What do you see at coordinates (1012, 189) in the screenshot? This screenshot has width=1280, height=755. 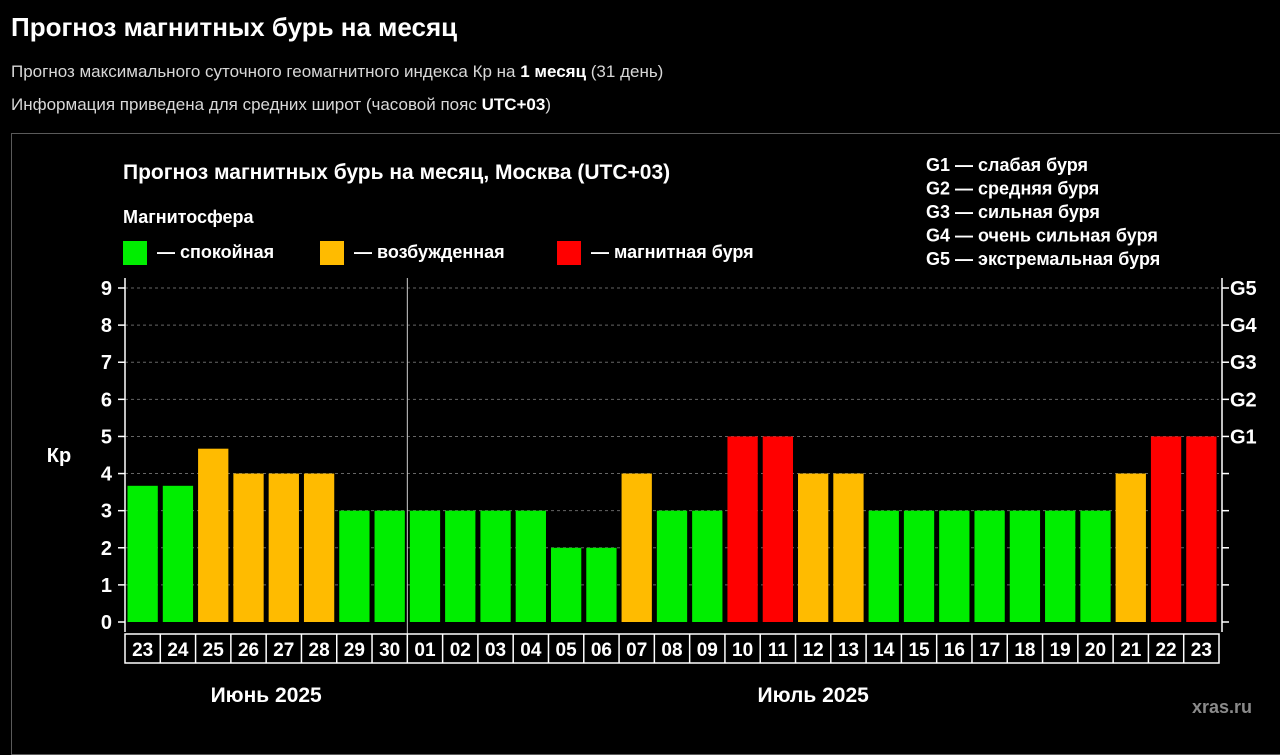 I see `storm-scale-item: G2 — средняя буря` at bounding box center [1012, 189].